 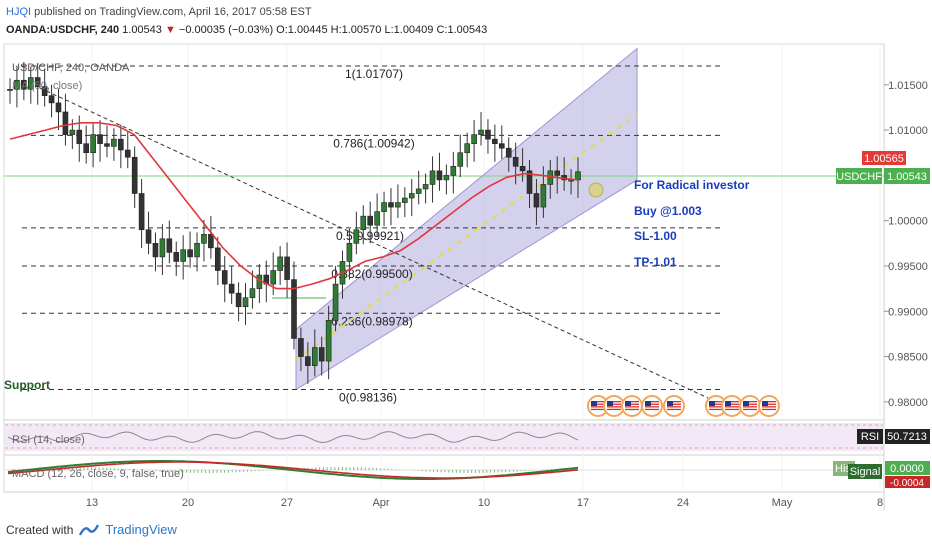 What do you see at coordinates (307, 30) in the screenshot?
I see `open-value: 1.00445` at bounding box center [307, 30].